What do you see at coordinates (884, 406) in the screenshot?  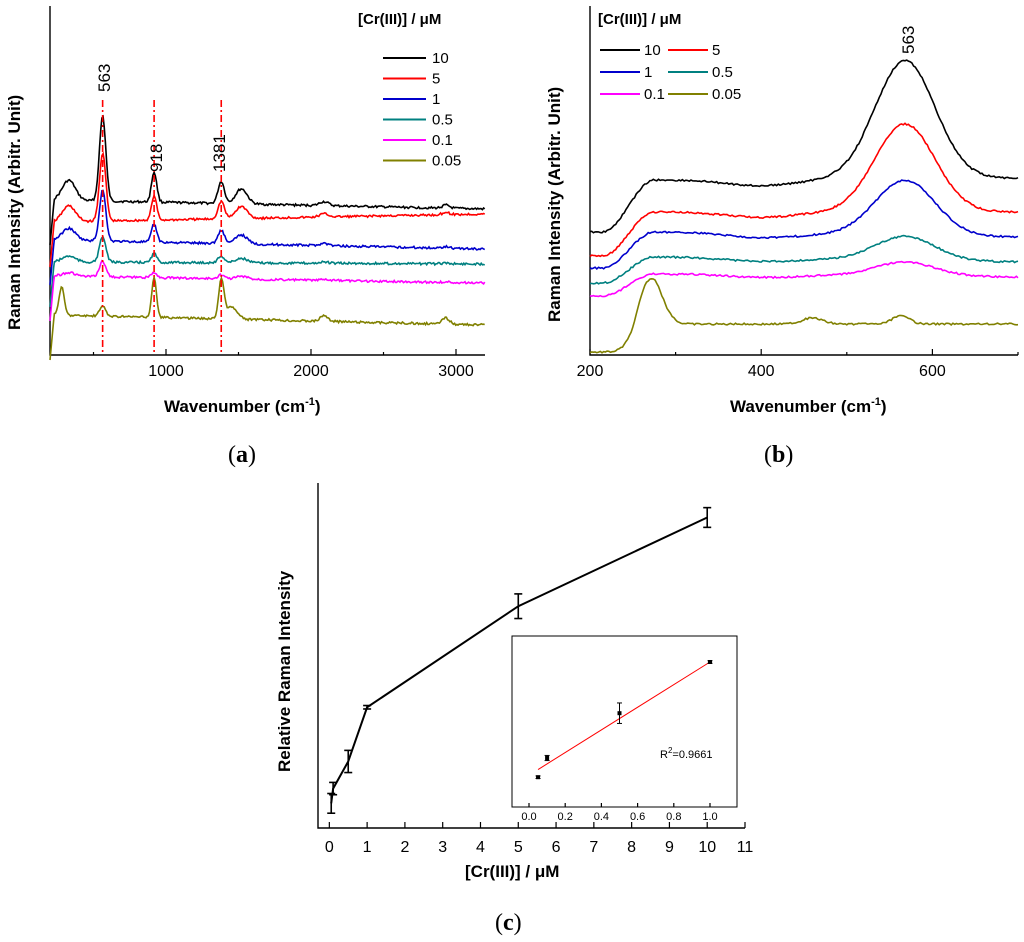 I see `chart-b-x-axis-label-close: )` at bounding box center [884, 406].